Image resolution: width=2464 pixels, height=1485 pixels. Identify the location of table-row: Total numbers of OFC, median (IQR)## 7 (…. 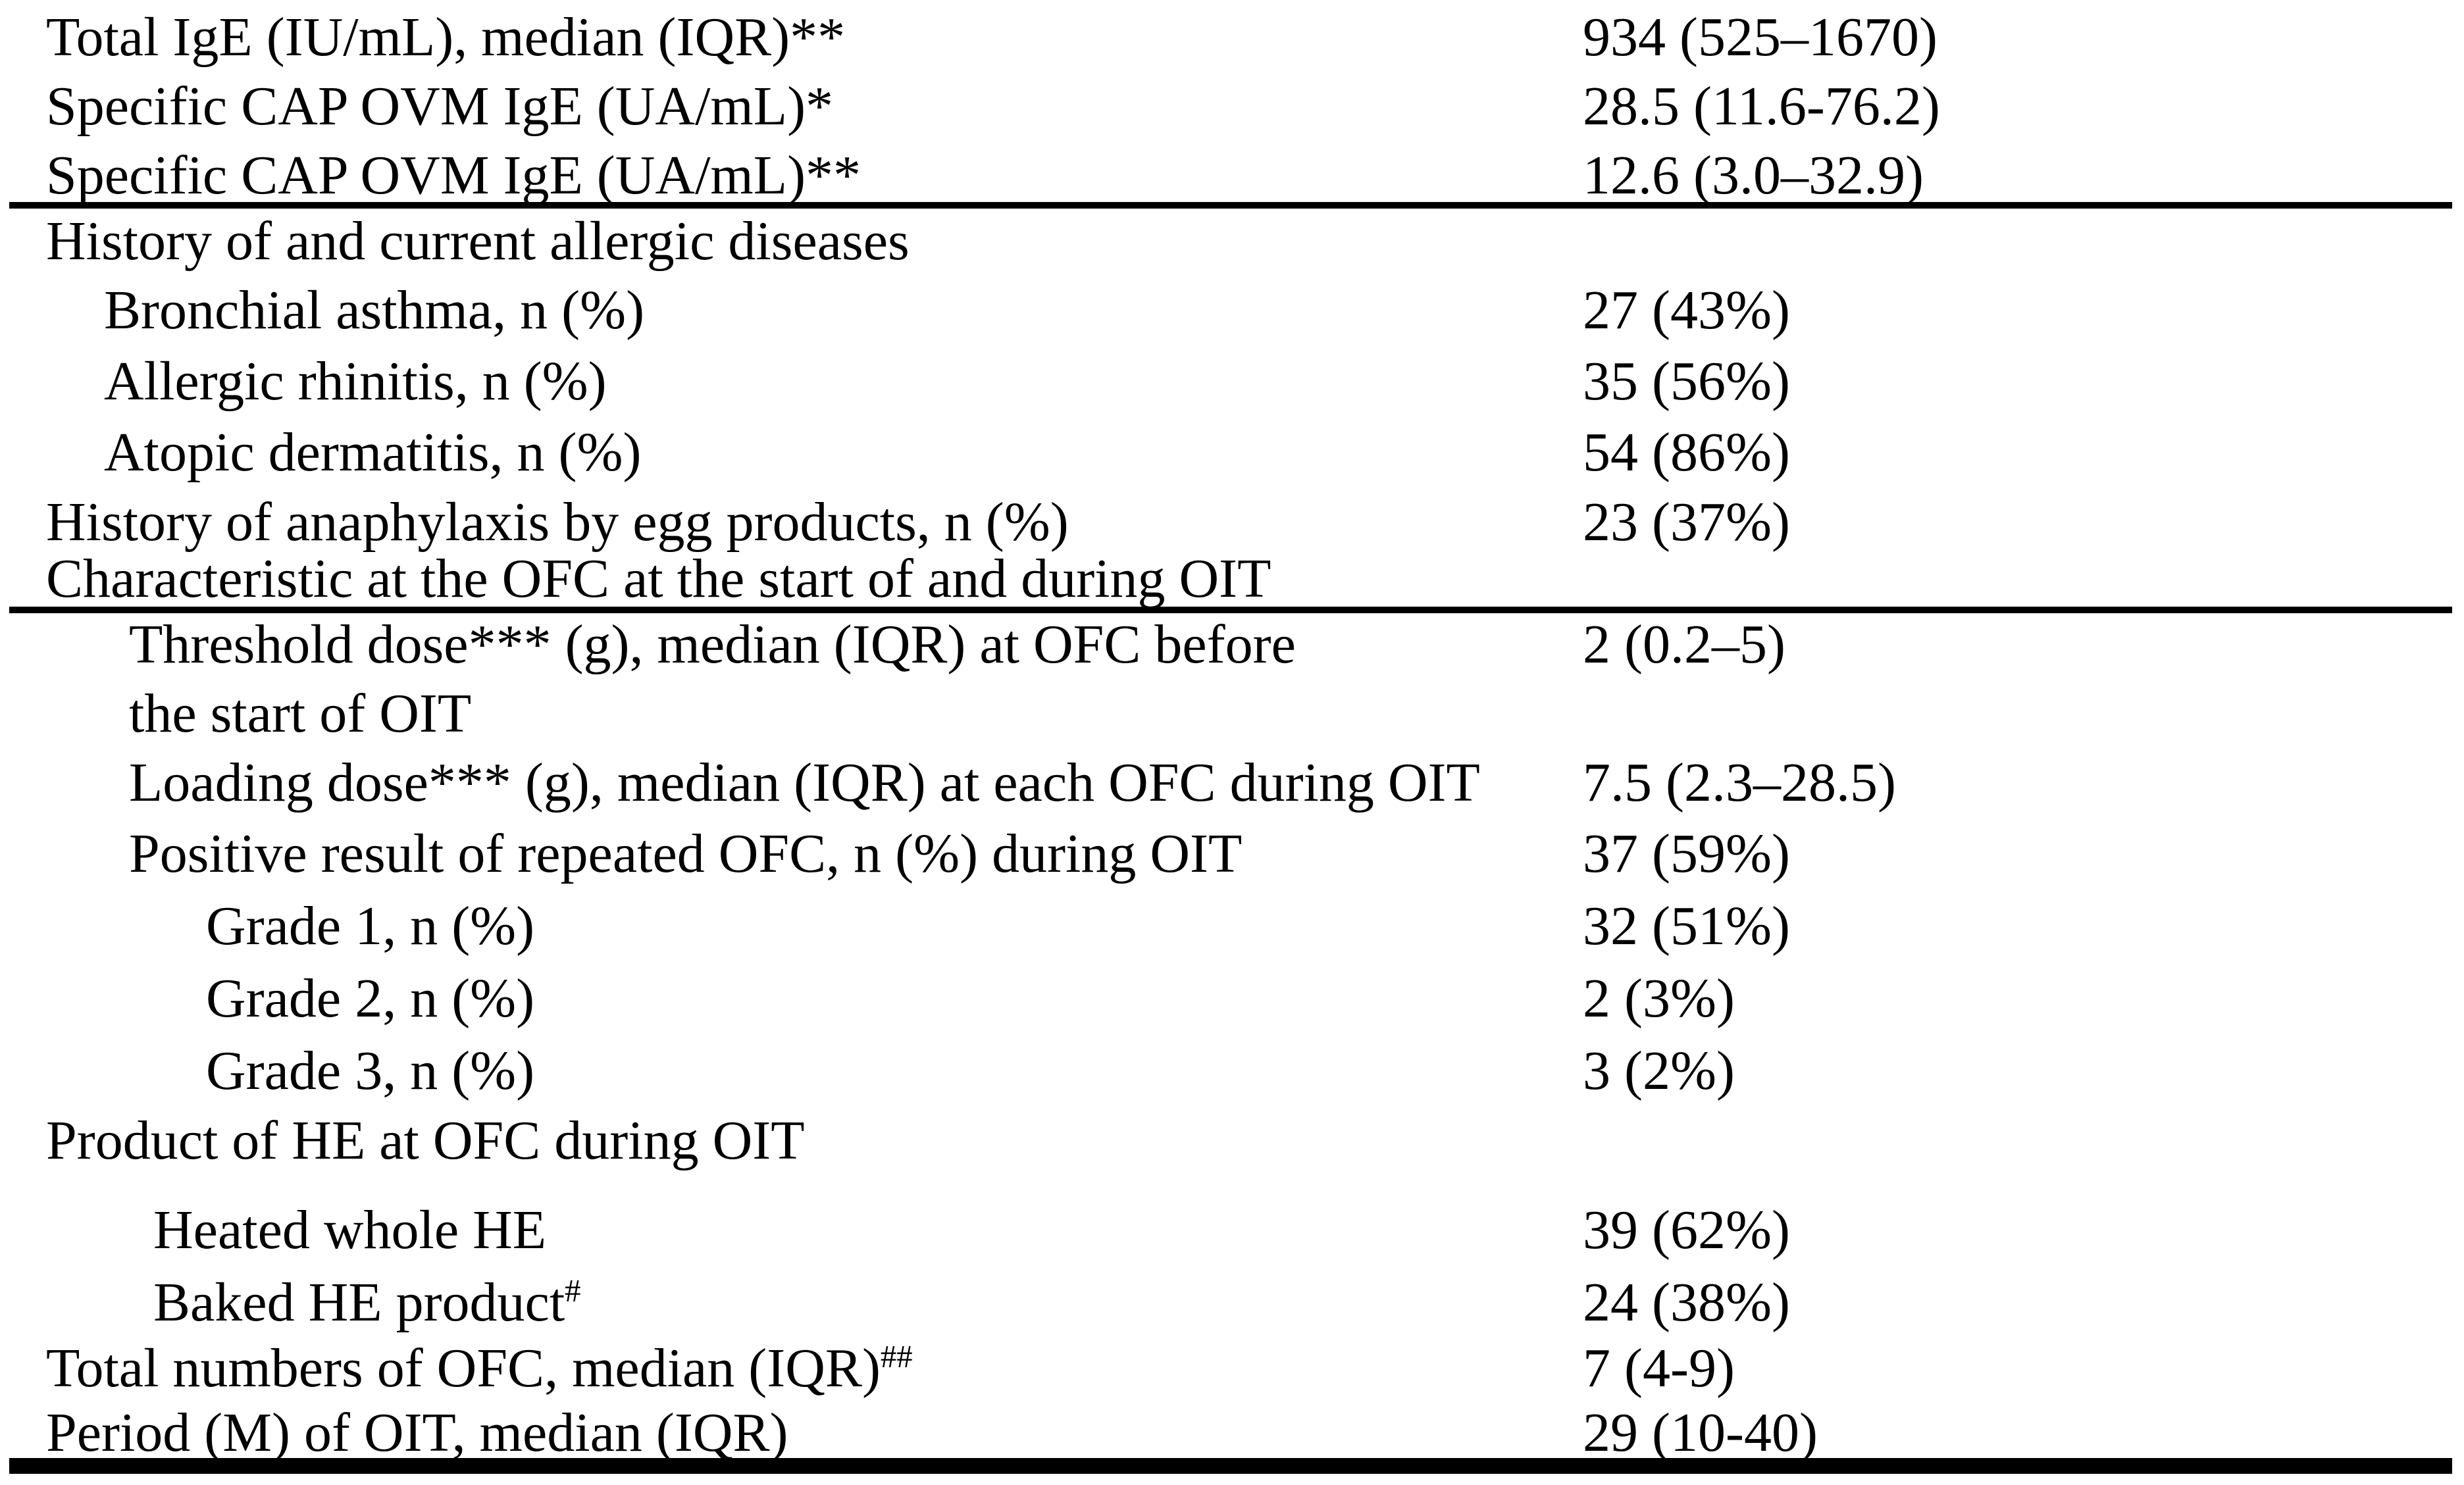
(1232, 1369).